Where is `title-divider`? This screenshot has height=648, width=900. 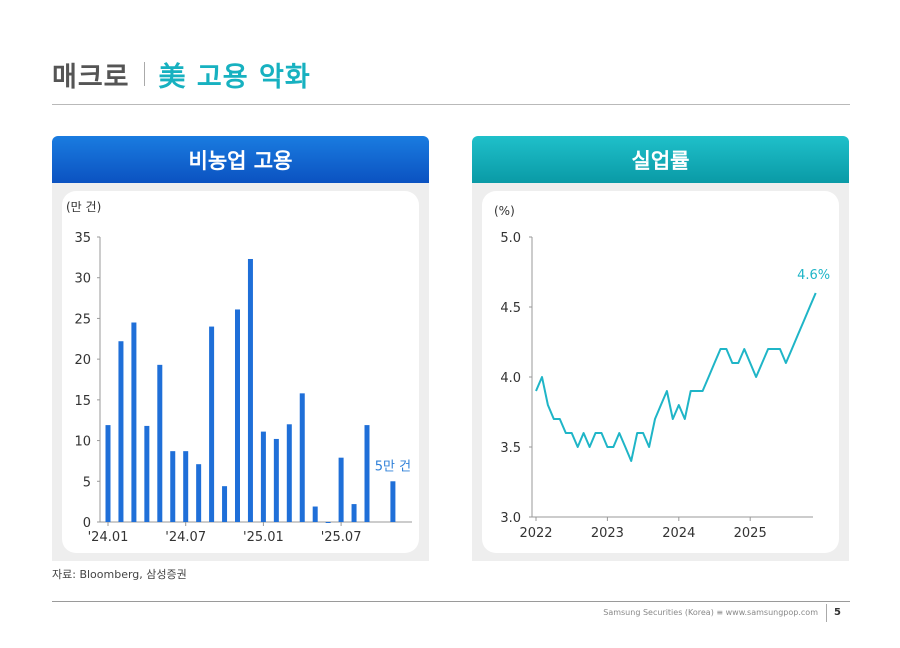 title-divider is located at coordinates (144, 74).